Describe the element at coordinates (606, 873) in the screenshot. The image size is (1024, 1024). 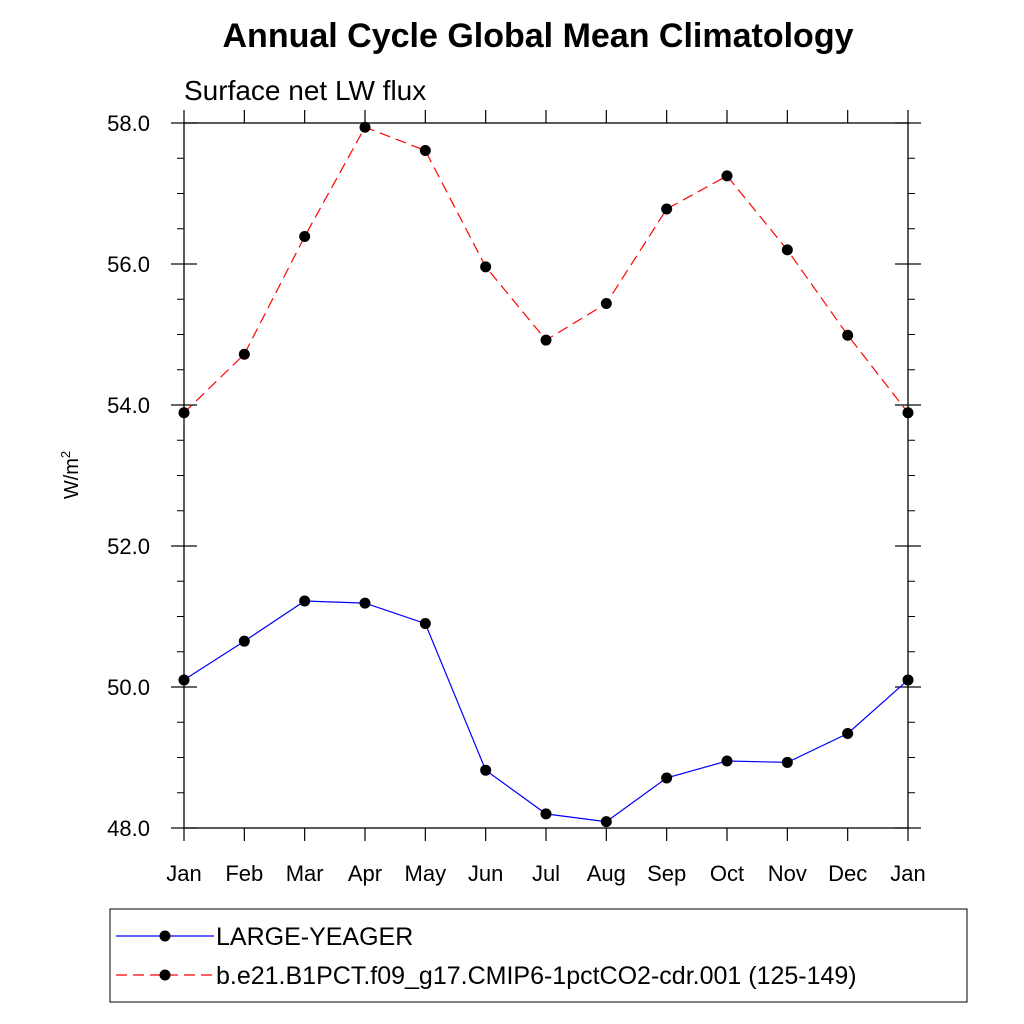
I see `x-tick-label: Aug` at that location.